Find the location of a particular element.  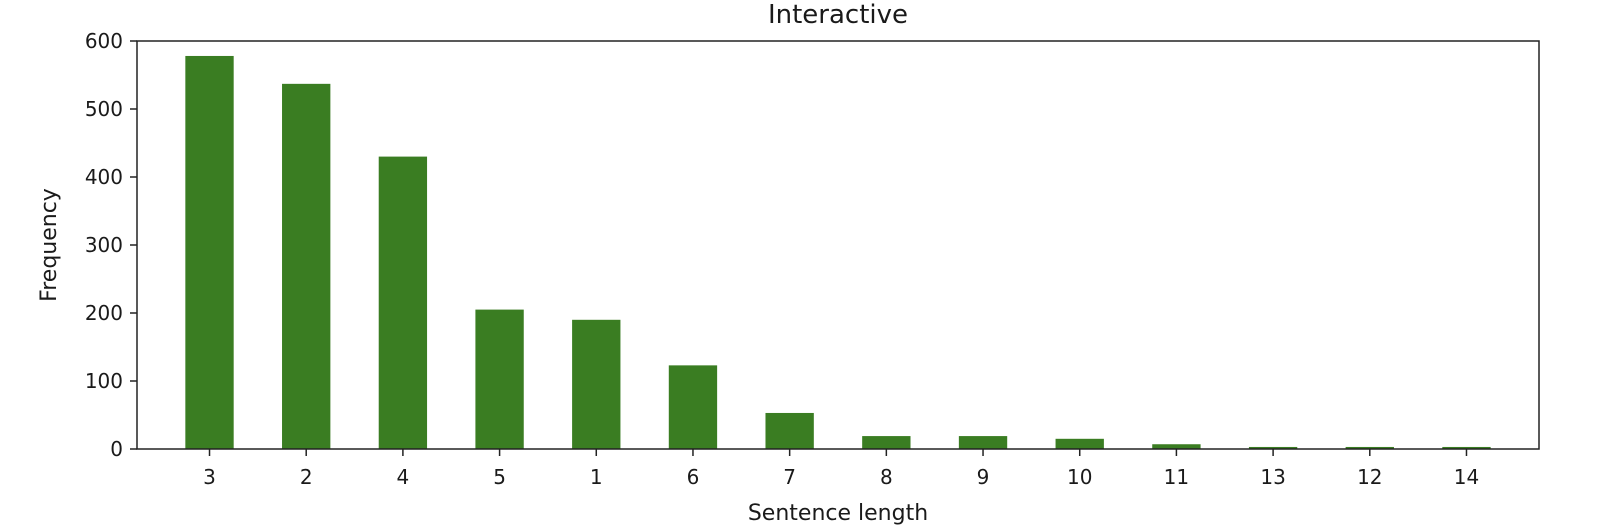

y-axis-ticks: 0 100 200 300 400 500 600 is located at coordinates (111, 245).